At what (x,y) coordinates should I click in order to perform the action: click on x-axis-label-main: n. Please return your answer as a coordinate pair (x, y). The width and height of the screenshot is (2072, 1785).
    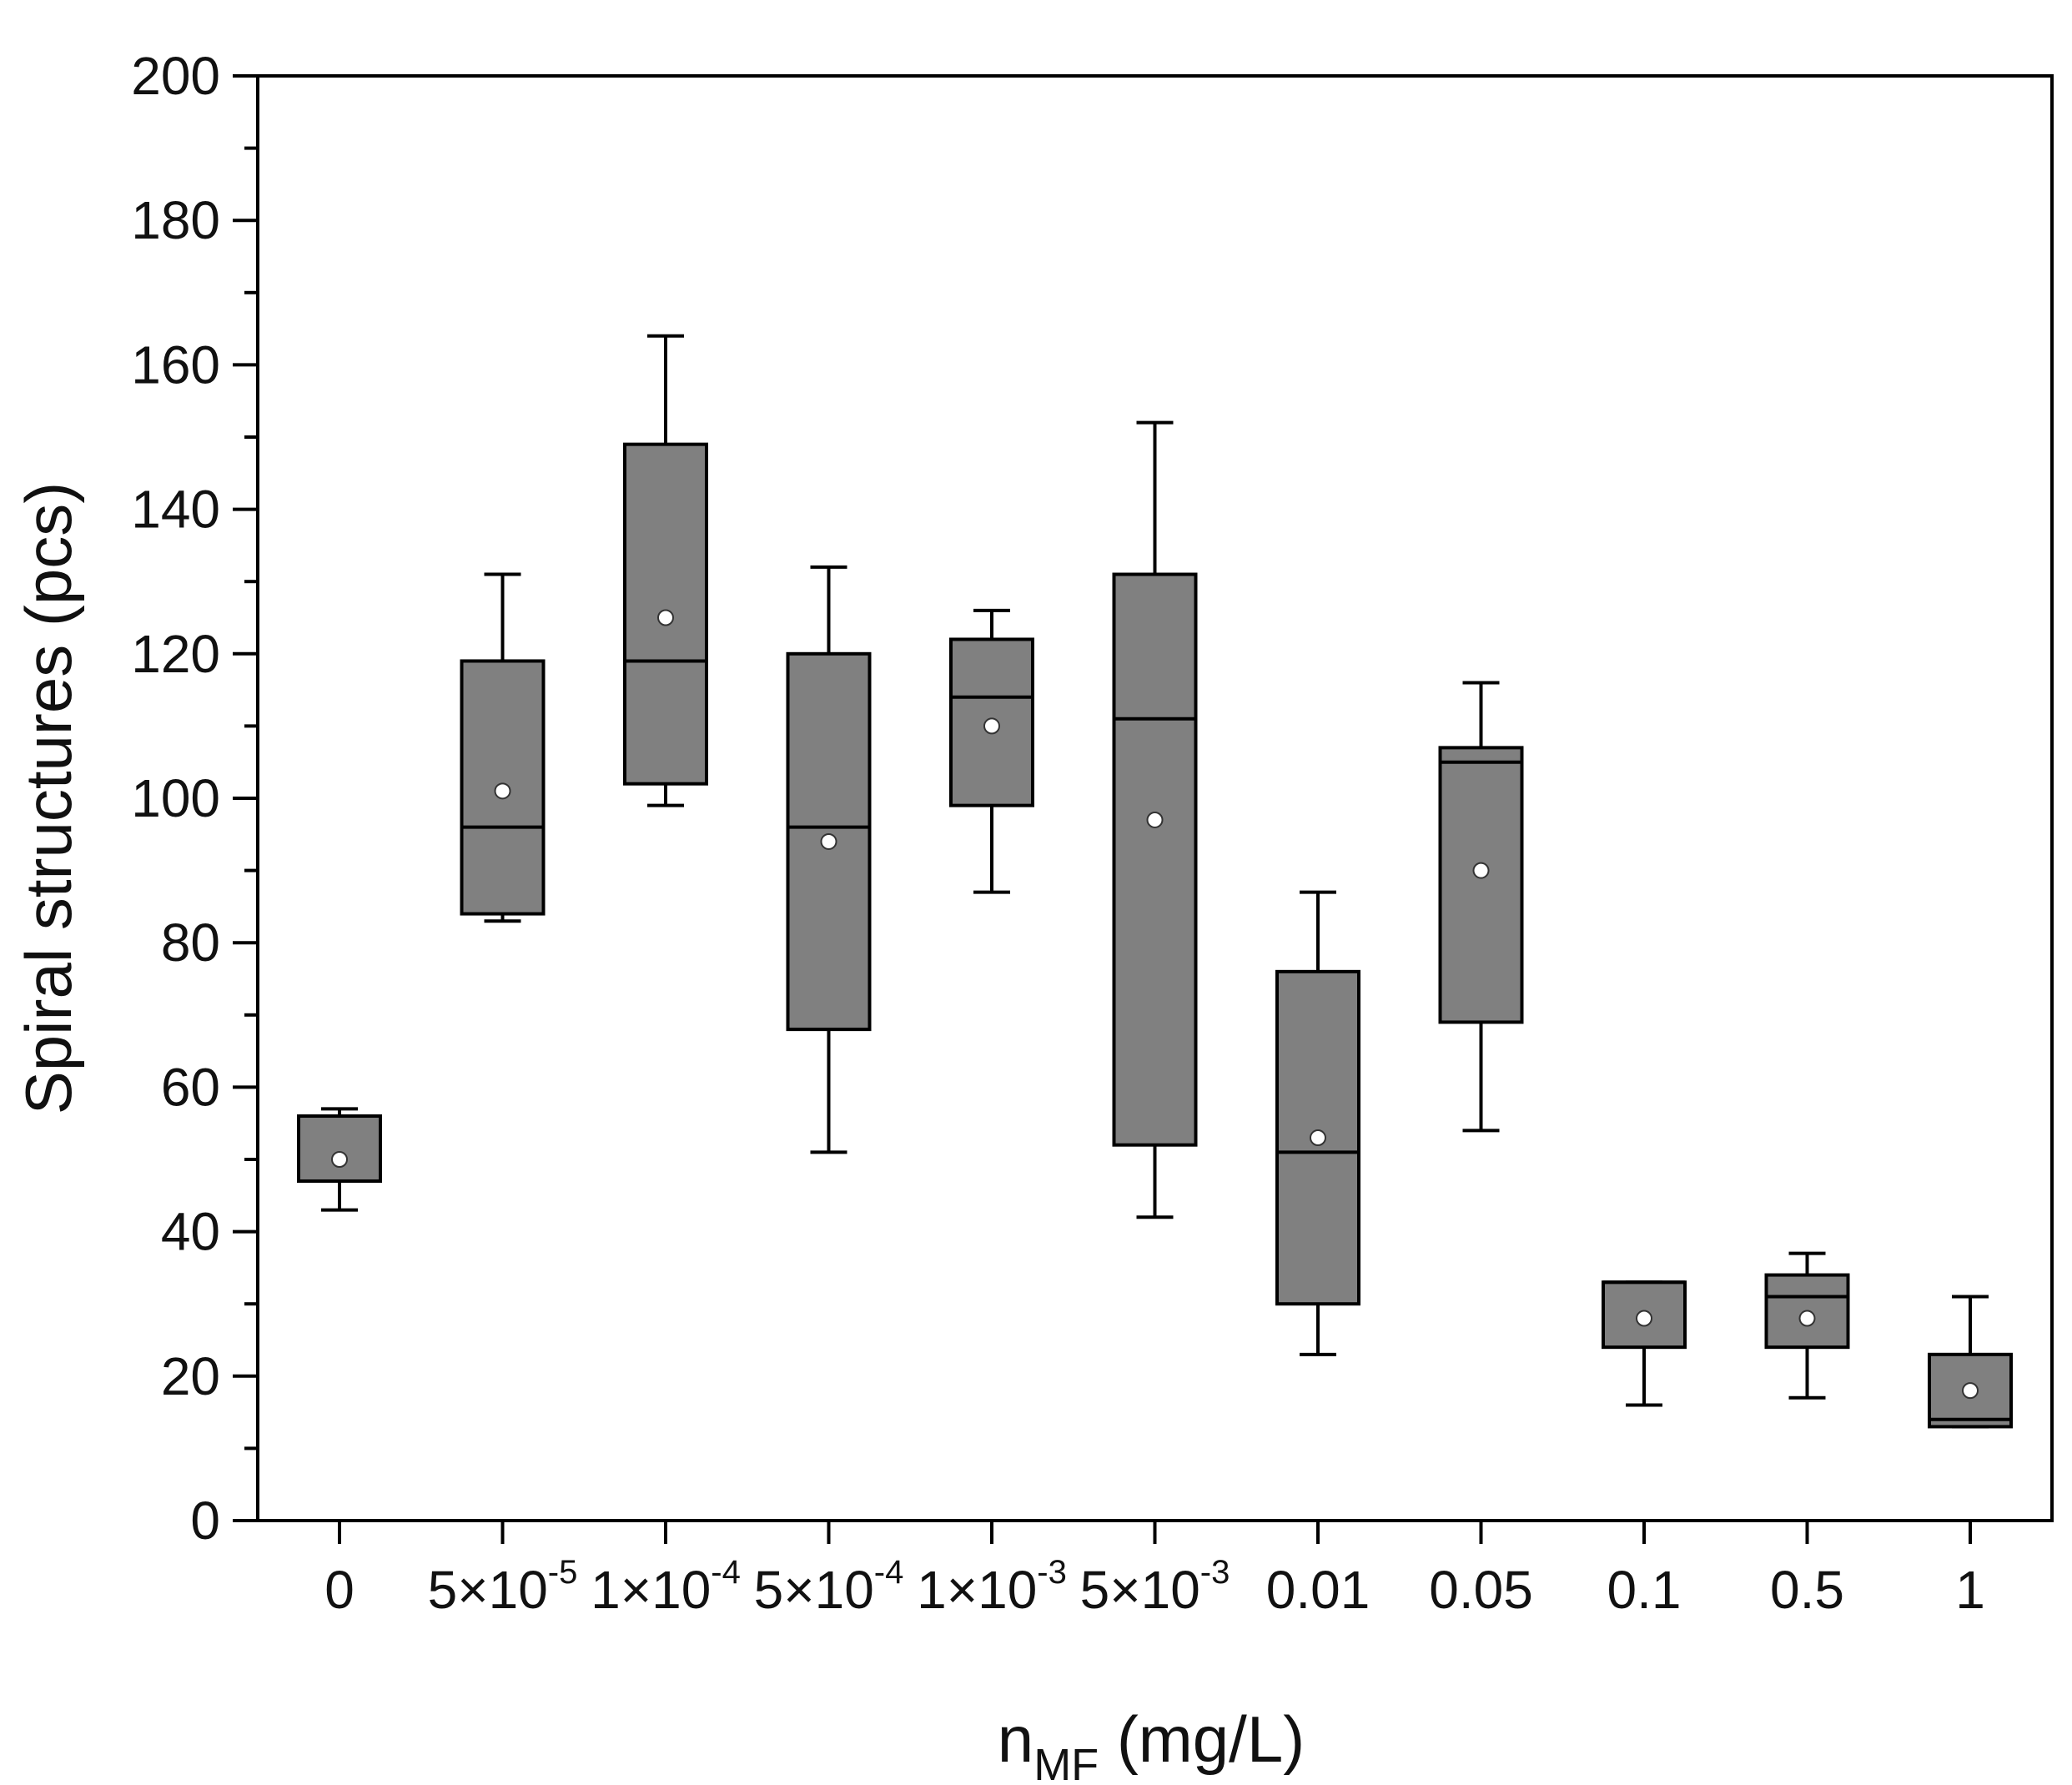
    Looking at the image, I should click on (1015, 1739).